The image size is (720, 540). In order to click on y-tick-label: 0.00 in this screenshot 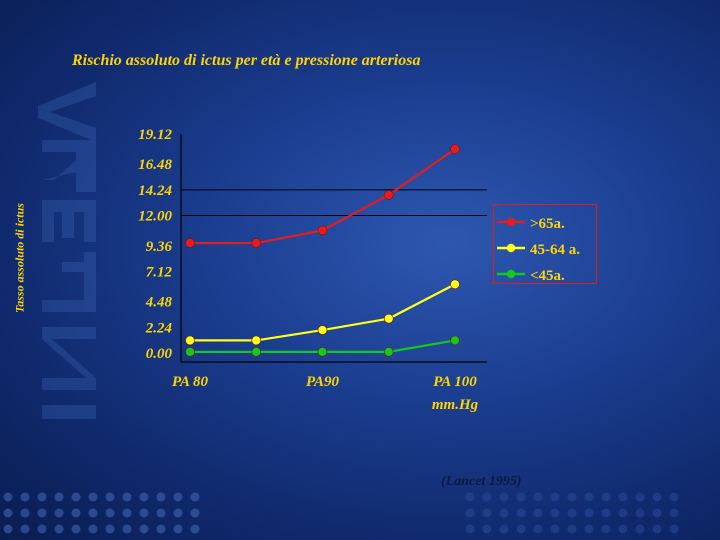, I will do `click(159, 354)`.